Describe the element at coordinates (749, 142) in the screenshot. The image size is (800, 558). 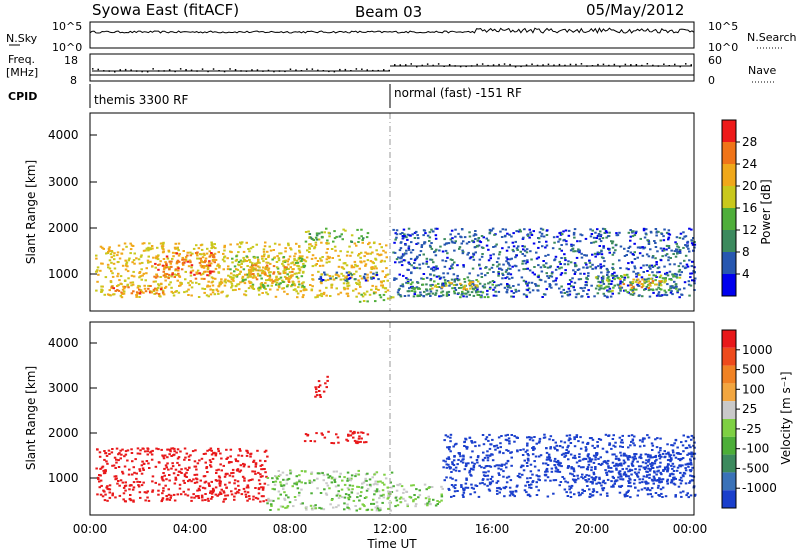
I see `power-colorbar-tick: 28` at that location.